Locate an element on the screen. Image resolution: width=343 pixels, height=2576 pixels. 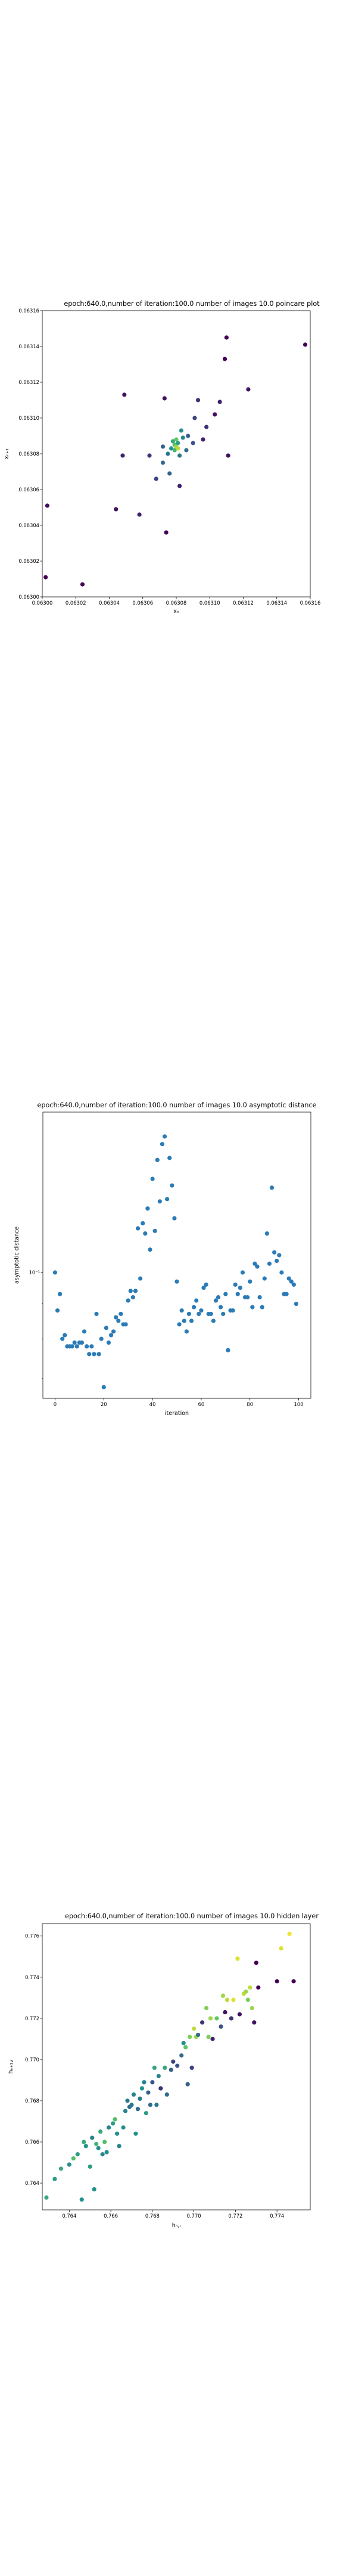
hidden-layer-x-label: hₙ,ᵢ is located at coordinates (176, 2226).